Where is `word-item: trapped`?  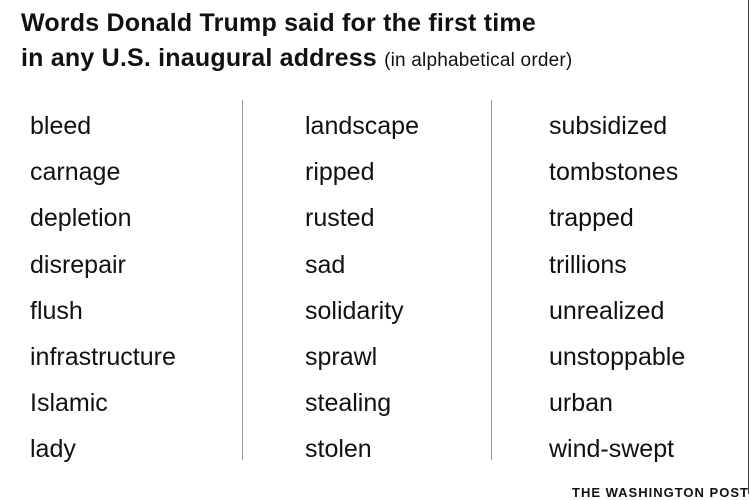
word-item: trapped is located at coordinates (591, 218).